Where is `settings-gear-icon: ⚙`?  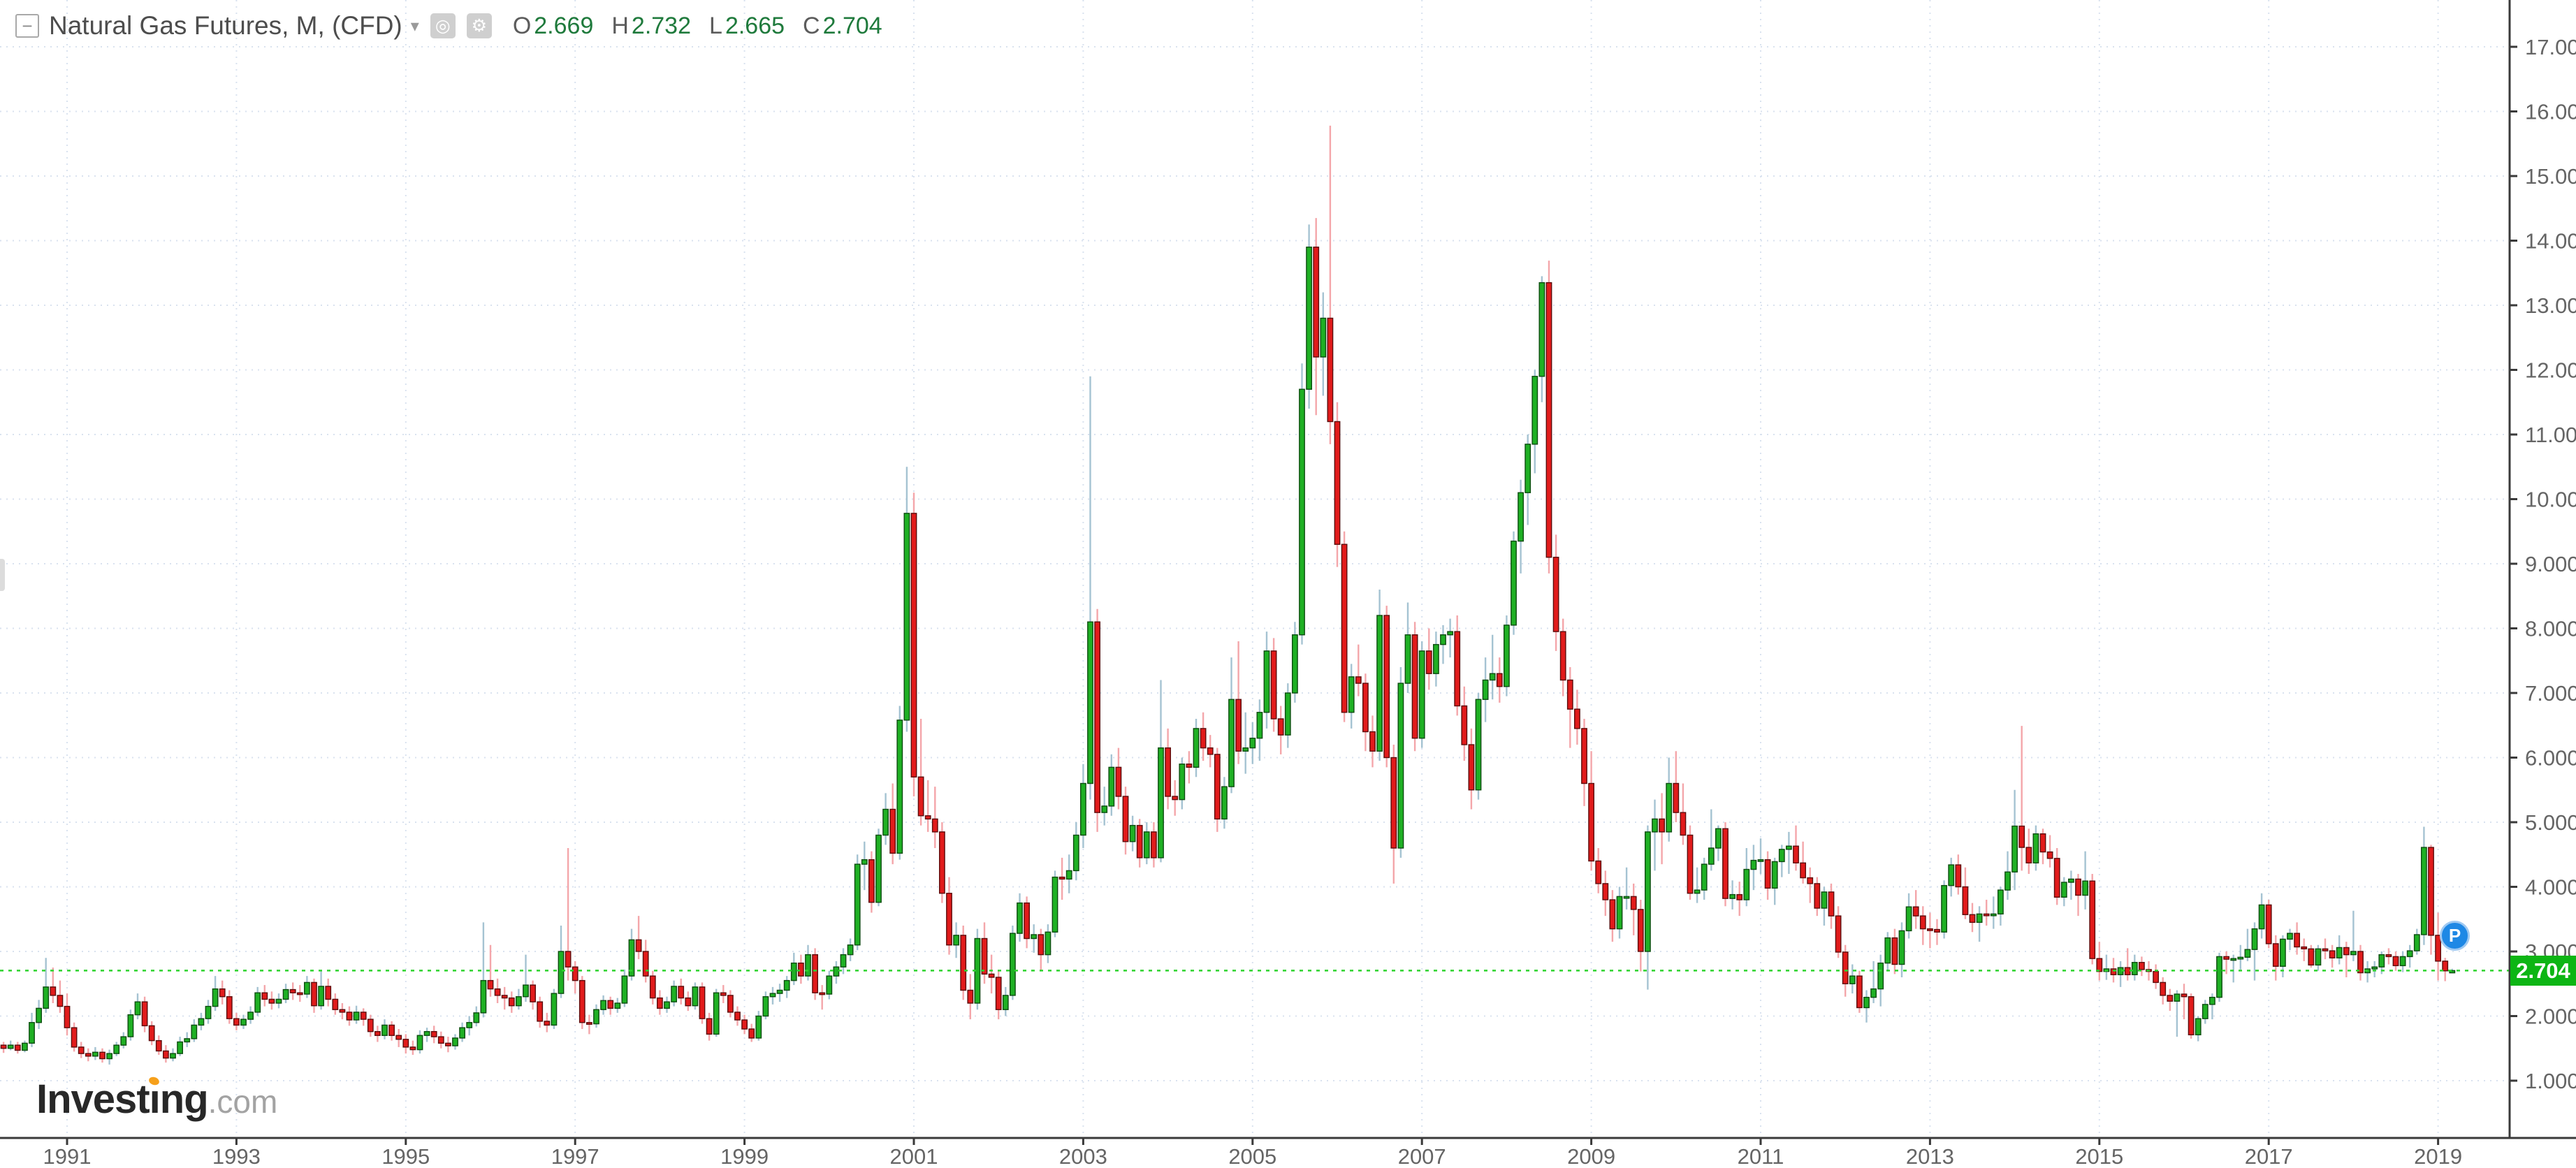
settings-gear-icon: ⚙ is located at coordinates (479, 25).